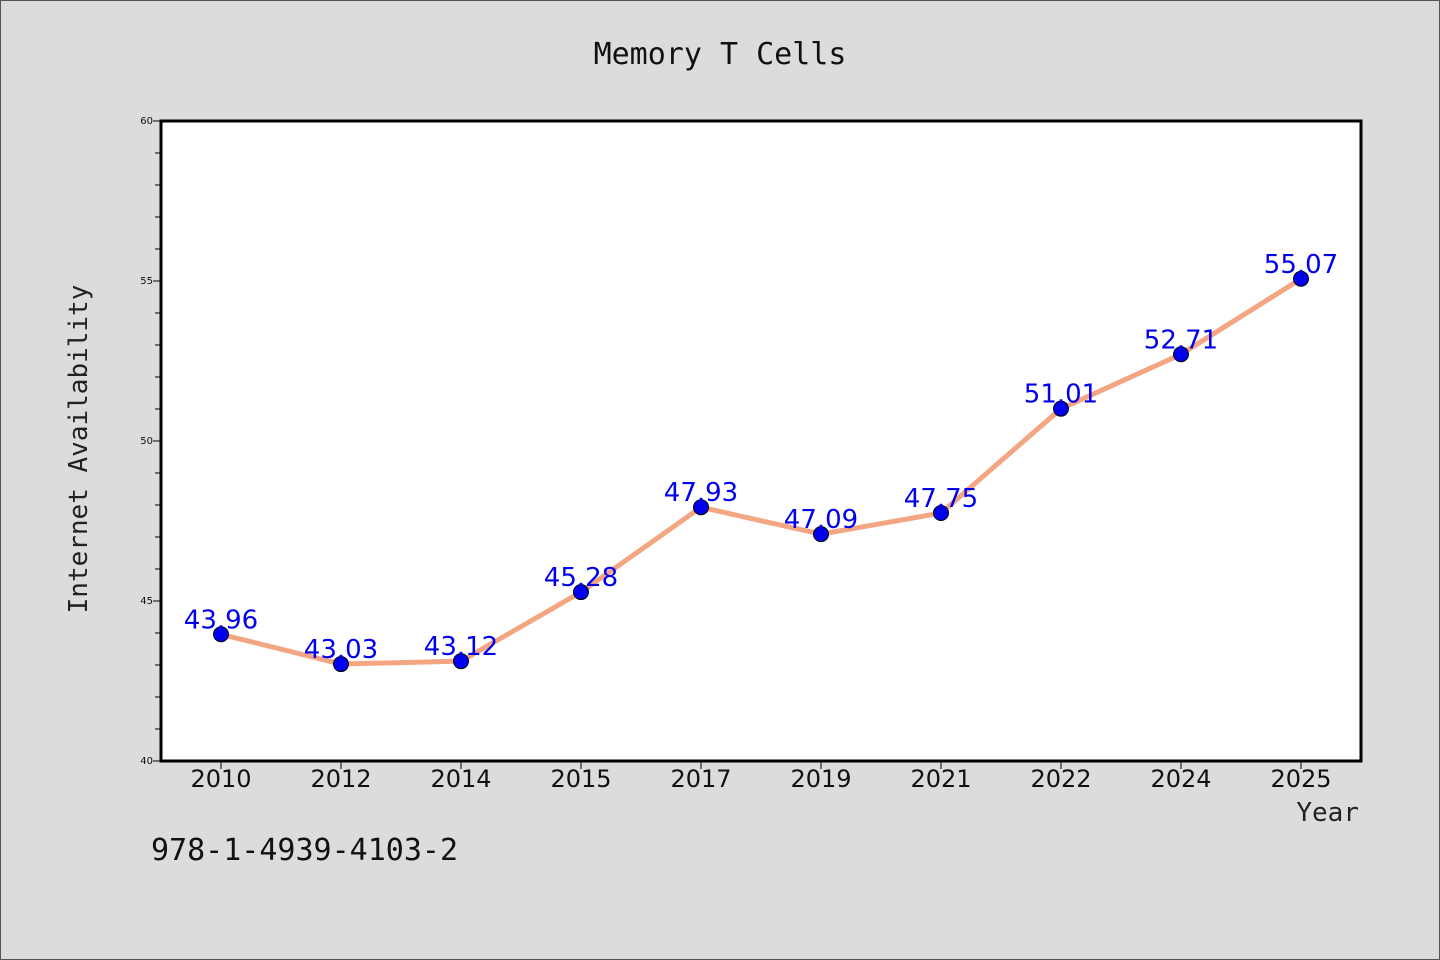  What do you see at coordinates (340, 779) in the screenshot?
I see `x-tick-label: 2012` at bounding box center [340, 779].